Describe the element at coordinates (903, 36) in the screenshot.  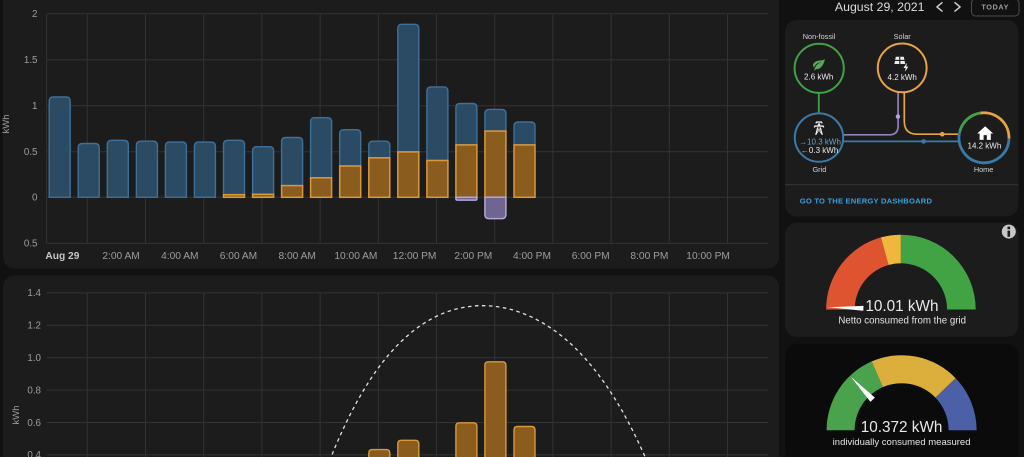
I see `svg-text: Solar` at that location.